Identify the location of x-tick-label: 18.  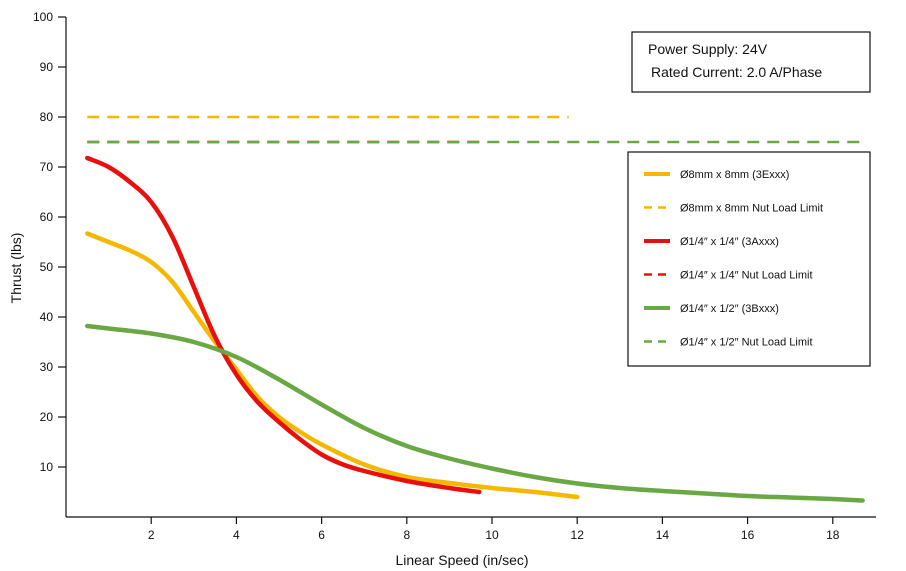
(833, 535).